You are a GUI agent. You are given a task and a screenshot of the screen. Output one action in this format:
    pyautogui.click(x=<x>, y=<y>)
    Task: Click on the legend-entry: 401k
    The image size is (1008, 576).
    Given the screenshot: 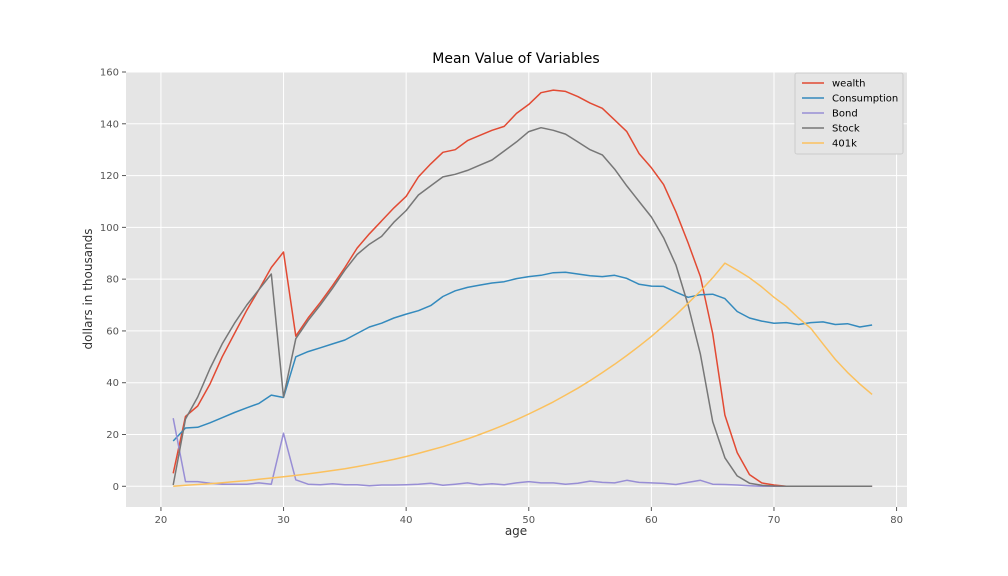 What is the action you would take?
    pyautogui.click(x=844, y=144)
    